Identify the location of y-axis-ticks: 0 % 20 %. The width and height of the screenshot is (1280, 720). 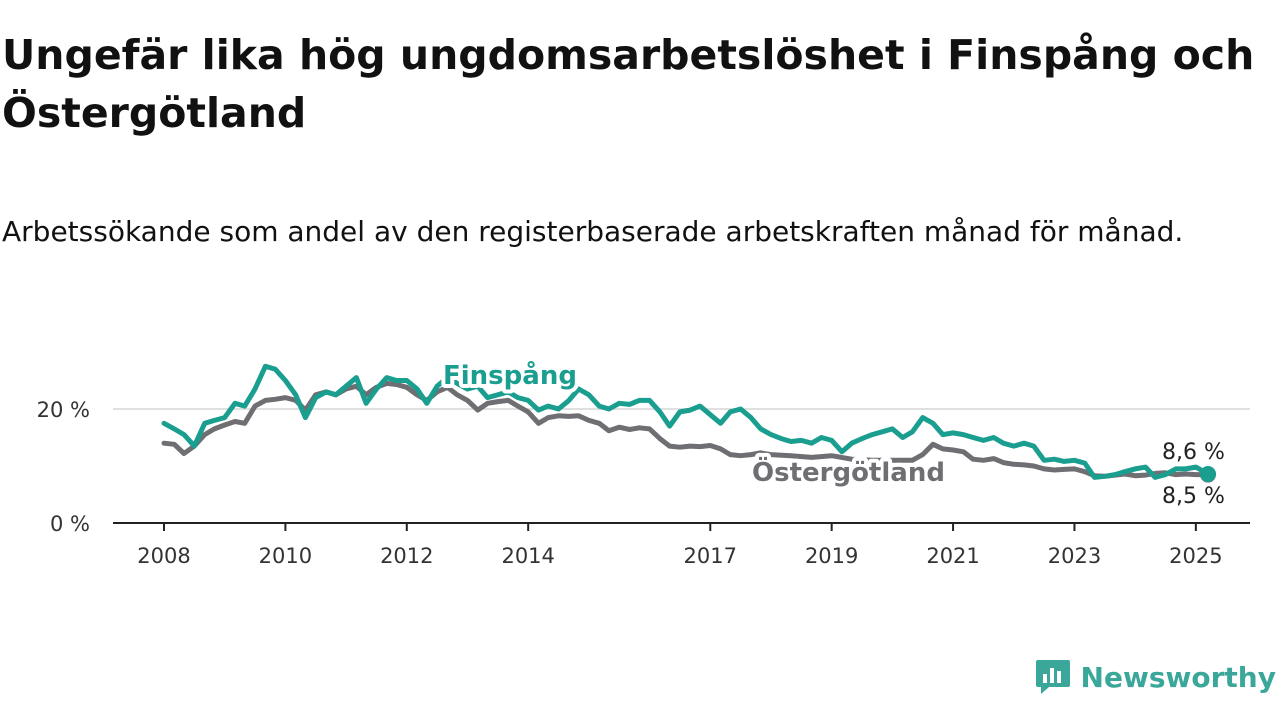
(63, 467).